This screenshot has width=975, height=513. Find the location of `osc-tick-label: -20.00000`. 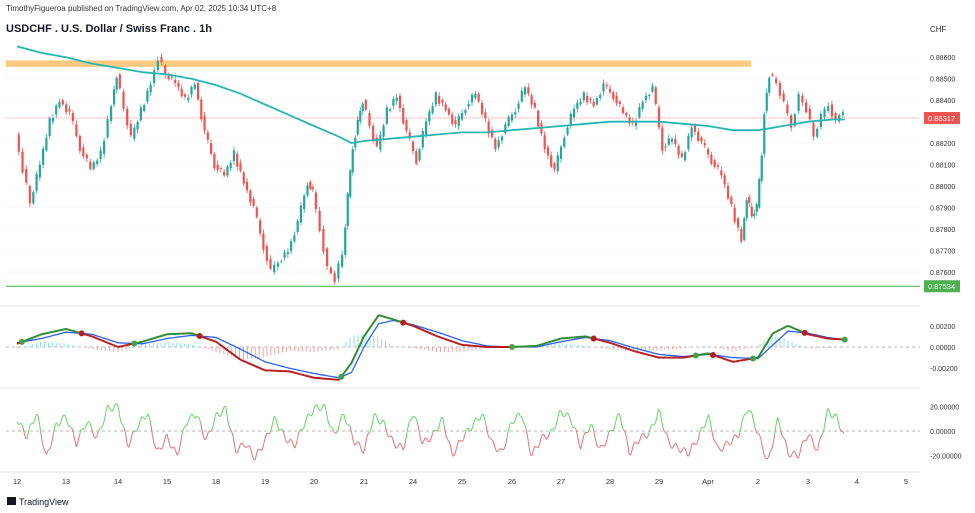

osc-tick-label: -20.00000 is located at coordinates (946, 457).